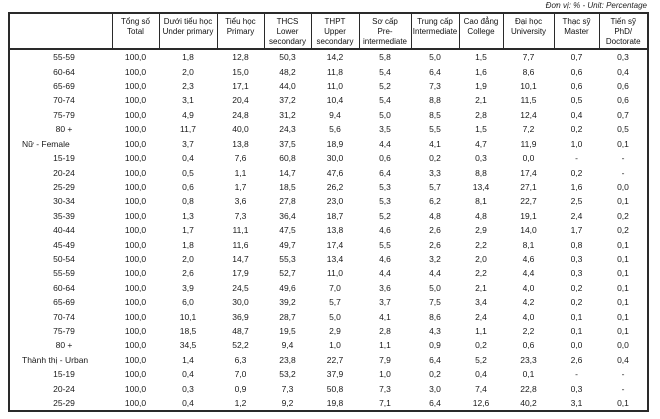 This screenshot has width=660, height=419. What do you see at coordinates (64, 403) in the screenshot?
I see `age-row-label: 25-29` at bounding box center [64, 403].